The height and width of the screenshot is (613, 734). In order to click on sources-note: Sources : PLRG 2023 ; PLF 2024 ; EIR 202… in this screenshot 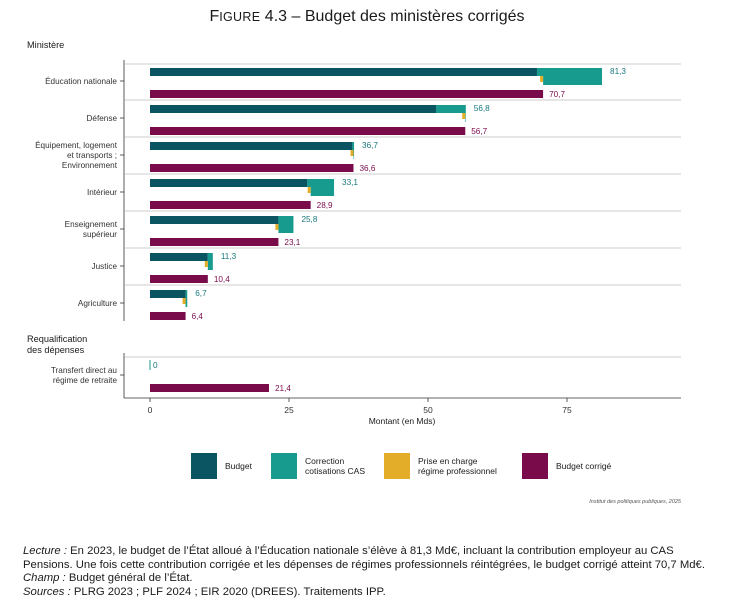, I will do `click(373, 593)`.